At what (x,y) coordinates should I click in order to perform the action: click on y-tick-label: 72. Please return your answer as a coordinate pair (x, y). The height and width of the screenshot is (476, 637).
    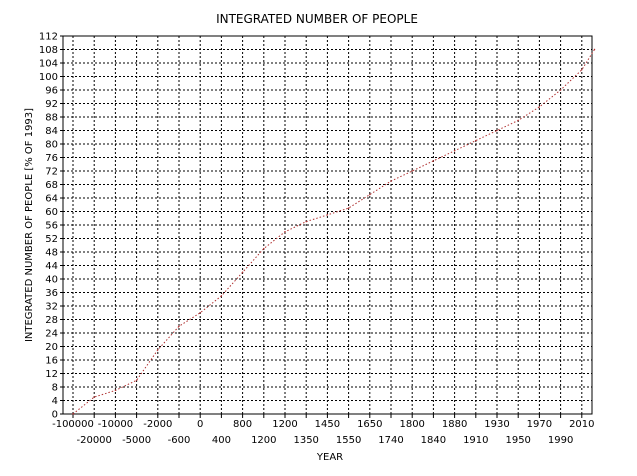
    Looking at the image, I should click on (51, 172).